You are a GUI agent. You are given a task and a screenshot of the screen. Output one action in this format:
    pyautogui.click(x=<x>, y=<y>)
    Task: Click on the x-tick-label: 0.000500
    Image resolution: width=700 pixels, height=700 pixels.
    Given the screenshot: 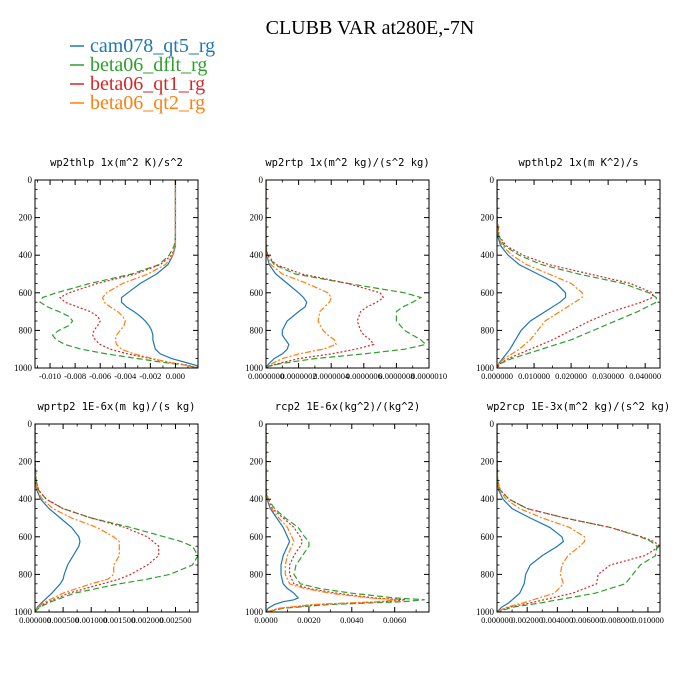 What is the action you would take?
    pyautogui.click(x=63, y=620)
    